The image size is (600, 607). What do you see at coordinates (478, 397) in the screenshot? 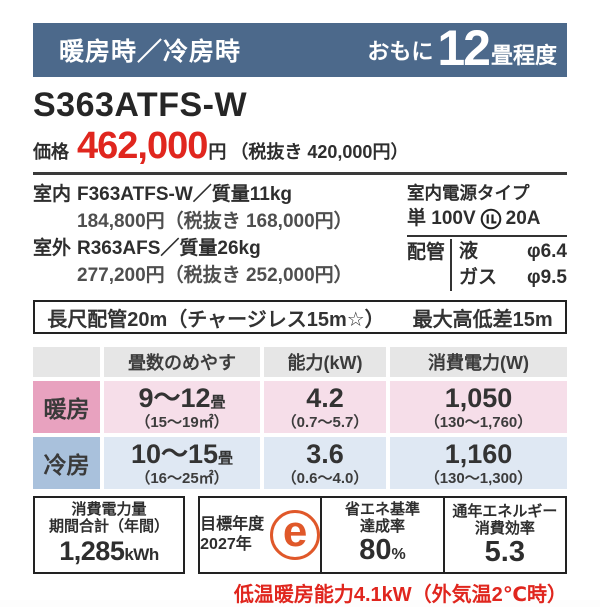
I see `heating-power-value: 1,050` at bounding box center [478, 397].